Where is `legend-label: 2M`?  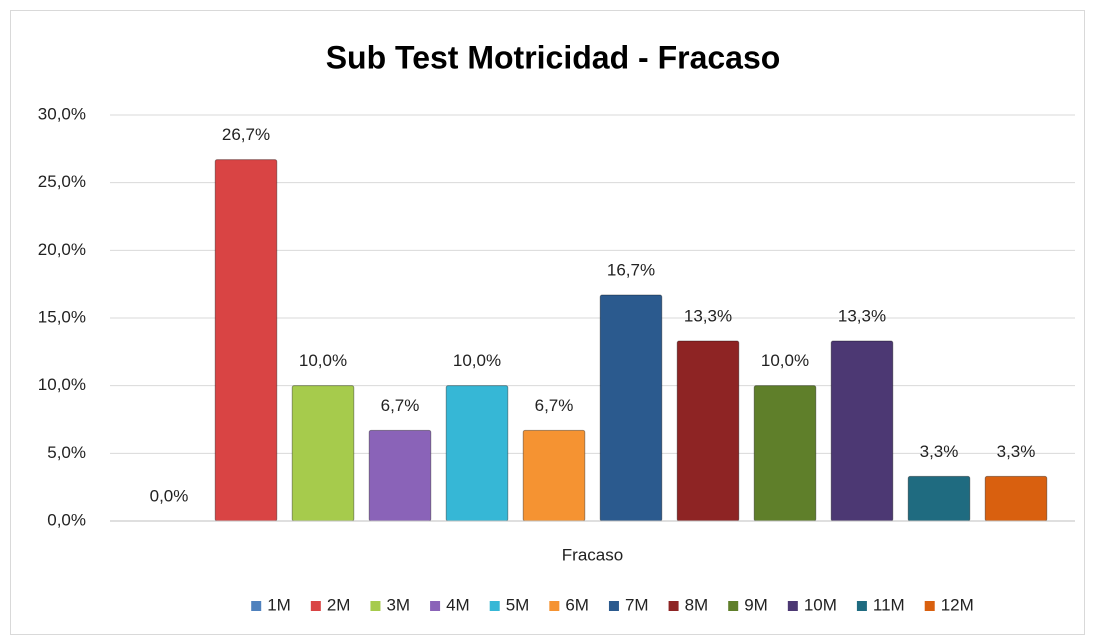
legend-label: 2M is located at coordinates (339, 604).